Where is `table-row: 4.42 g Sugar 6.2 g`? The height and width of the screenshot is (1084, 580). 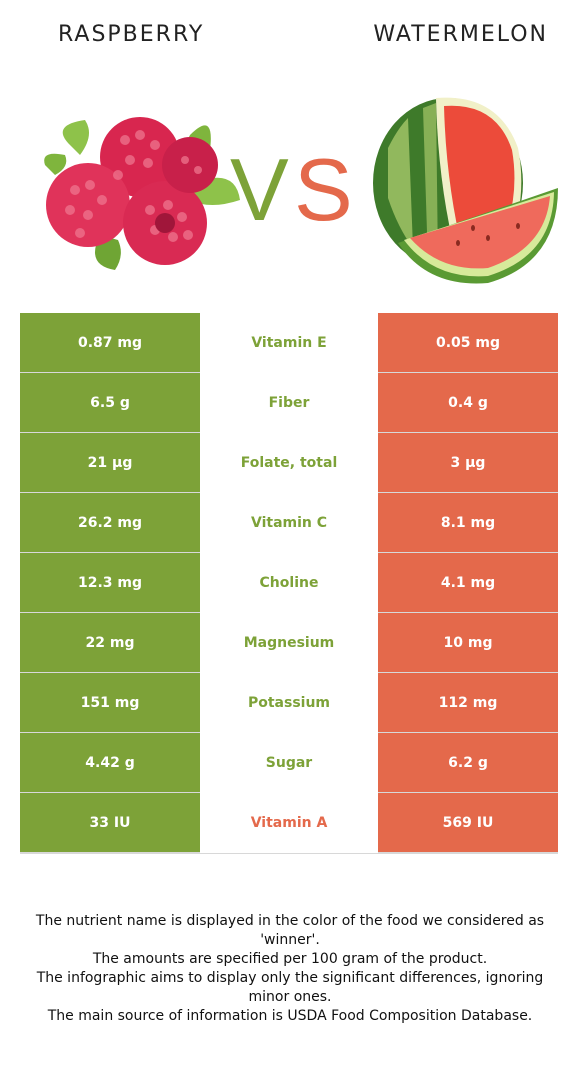
table-row: 4.42 g Sugar 6.2 g is located at coordinates (289, 763).